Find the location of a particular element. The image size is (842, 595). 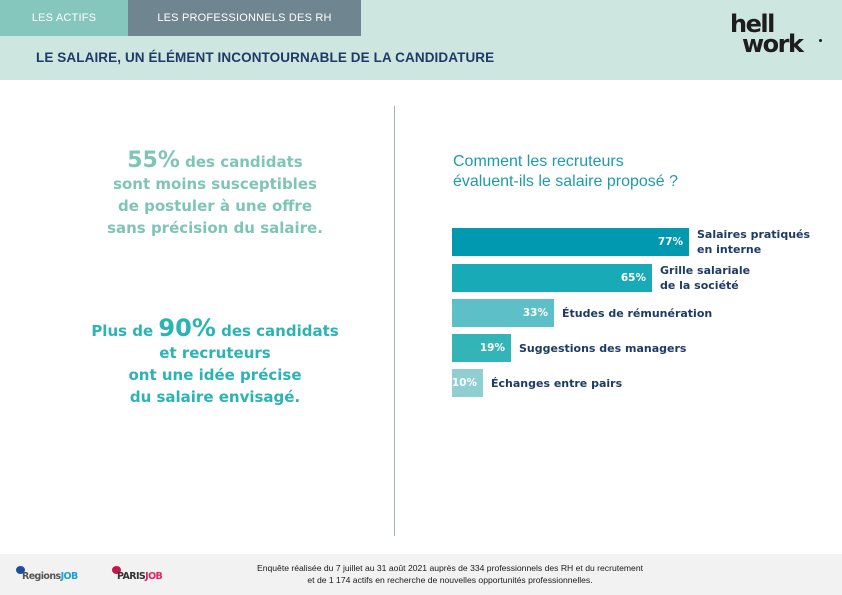

bar: 10% is located at coordinates (467, 383).